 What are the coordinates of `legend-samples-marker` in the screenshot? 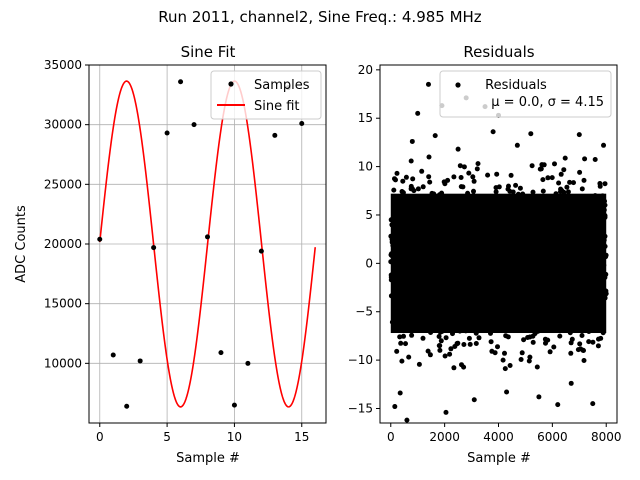 It's located at (231, 84).